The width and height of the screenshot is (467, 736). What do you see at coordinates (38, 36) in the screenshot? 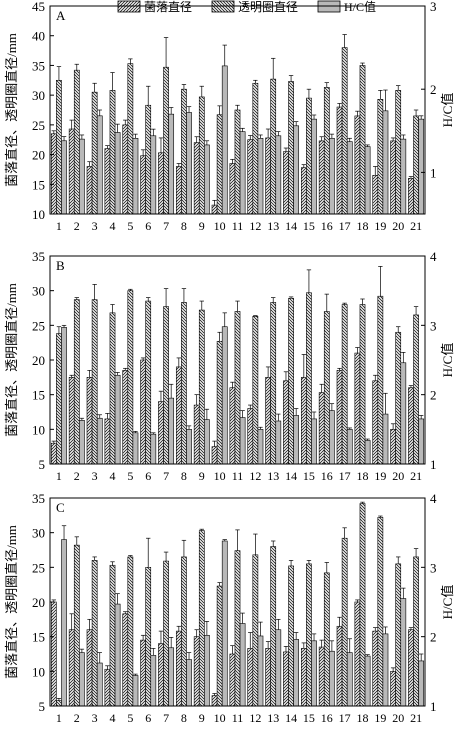
I see `y-tick-label-A-40: 40` at bounding box center [38, 36].